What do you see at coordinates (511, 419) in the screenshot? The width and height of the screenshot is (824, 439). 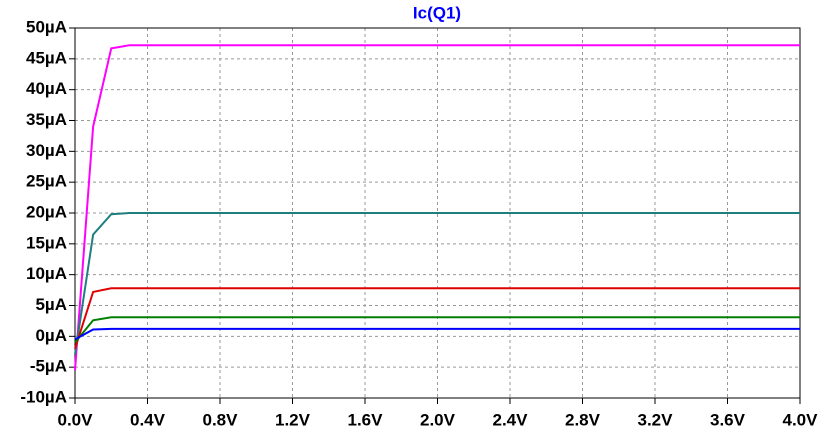 I see `x-tick-label: 2.4V` at bounding box center [511, 419].